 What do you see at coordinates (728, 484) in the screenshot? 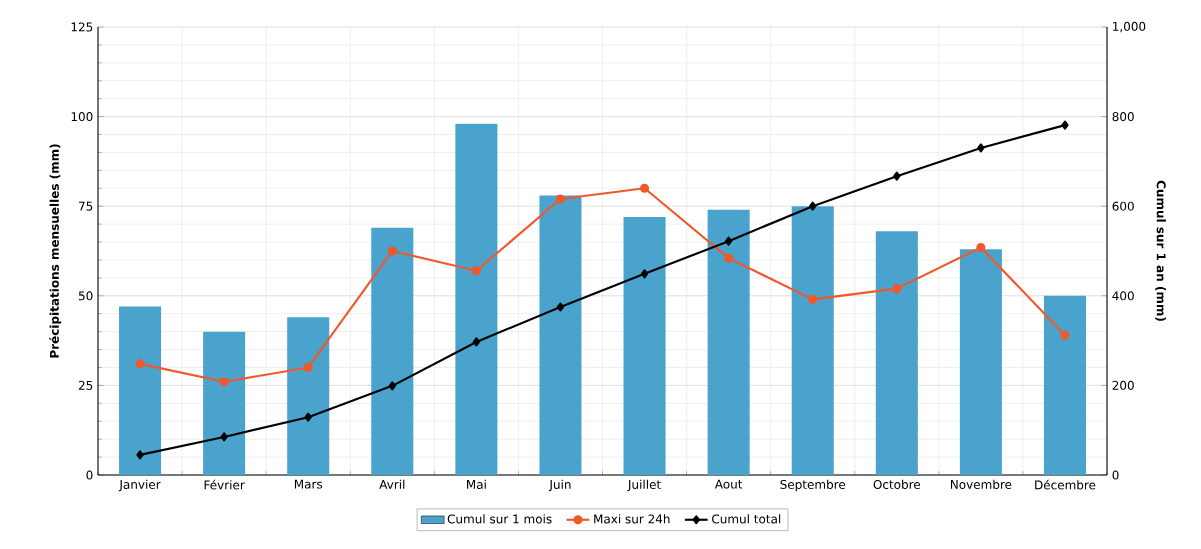
I see `x-tick-label: Aout` at bounding box center [728, 484].